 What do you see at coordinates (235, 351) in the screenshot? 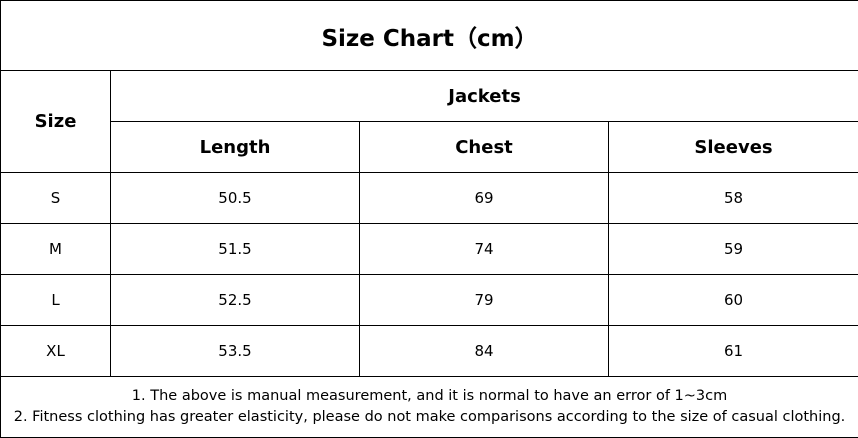
I see `length-cell: 53.5` at bounding box center [235, 351].